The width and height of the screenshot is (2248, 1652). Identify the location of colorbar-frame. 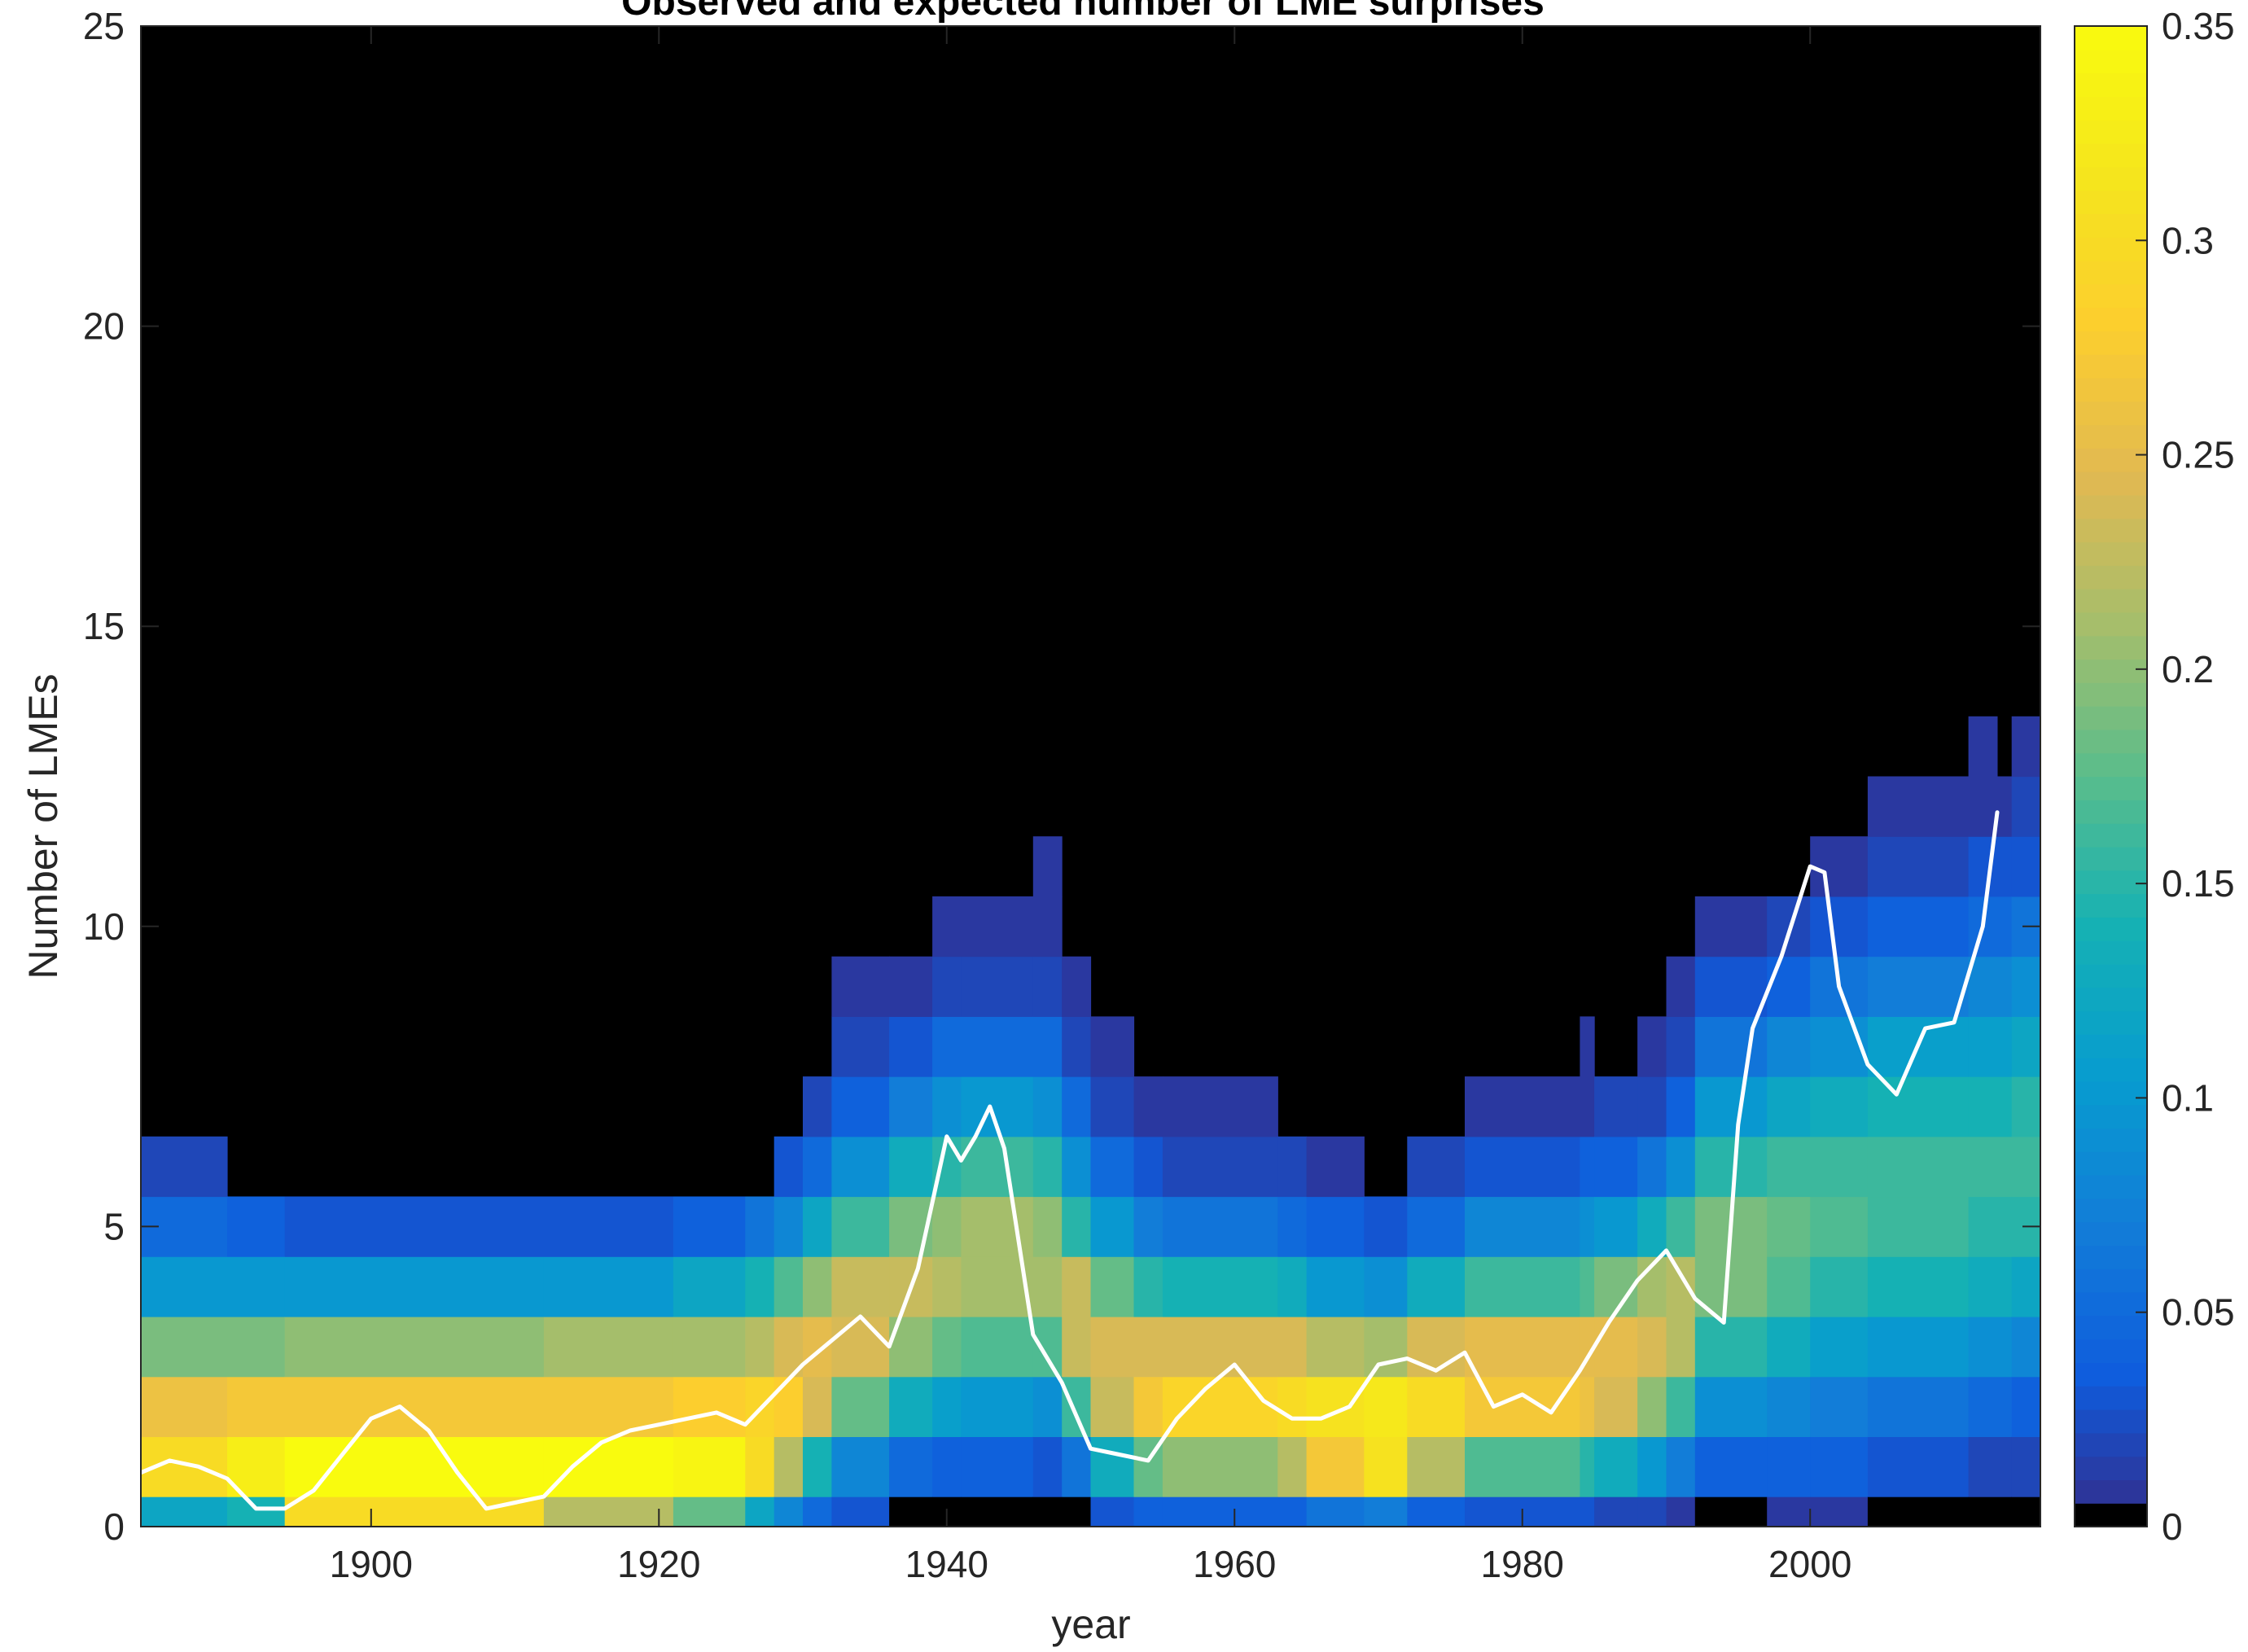
(2111, 776).